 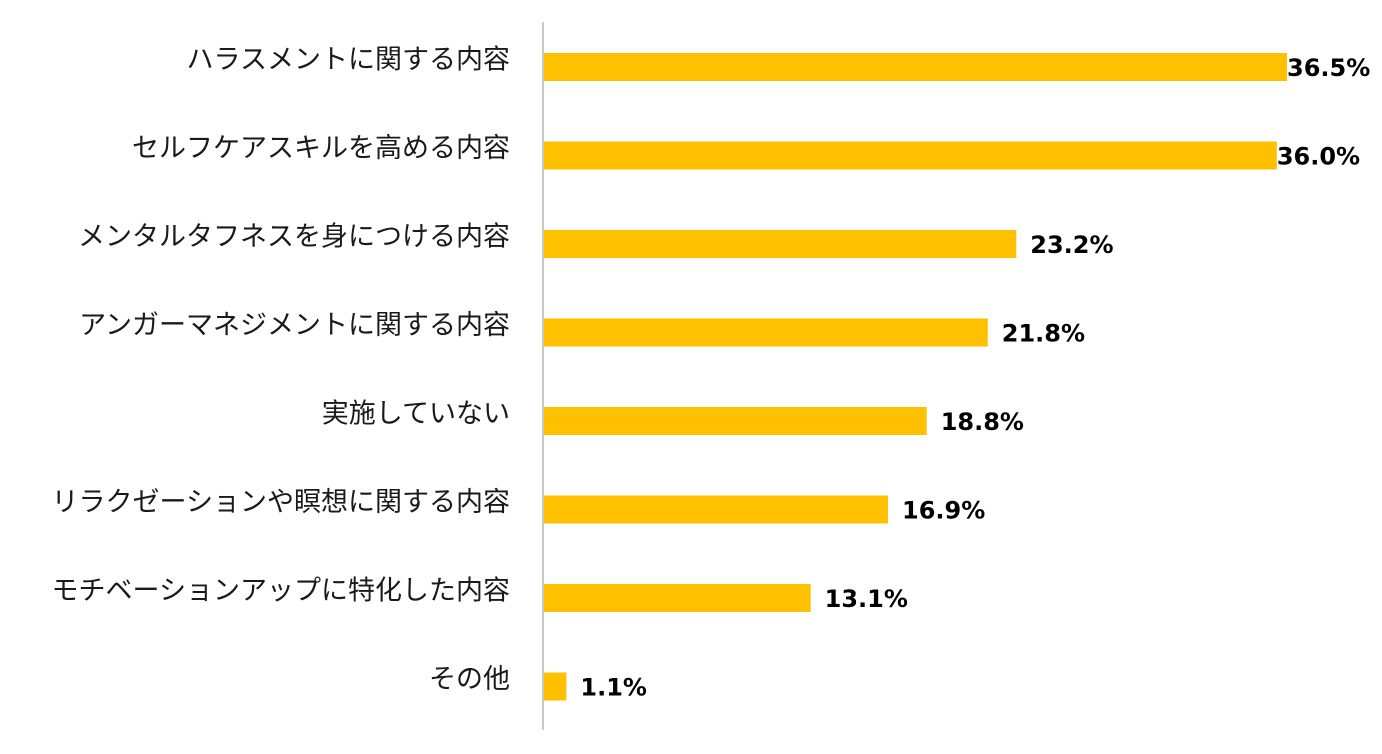 What do you see at coordinates (1043, 334) in the screenshot?
I see `data-label: 21.8%` at bounding box center [1043, 334].